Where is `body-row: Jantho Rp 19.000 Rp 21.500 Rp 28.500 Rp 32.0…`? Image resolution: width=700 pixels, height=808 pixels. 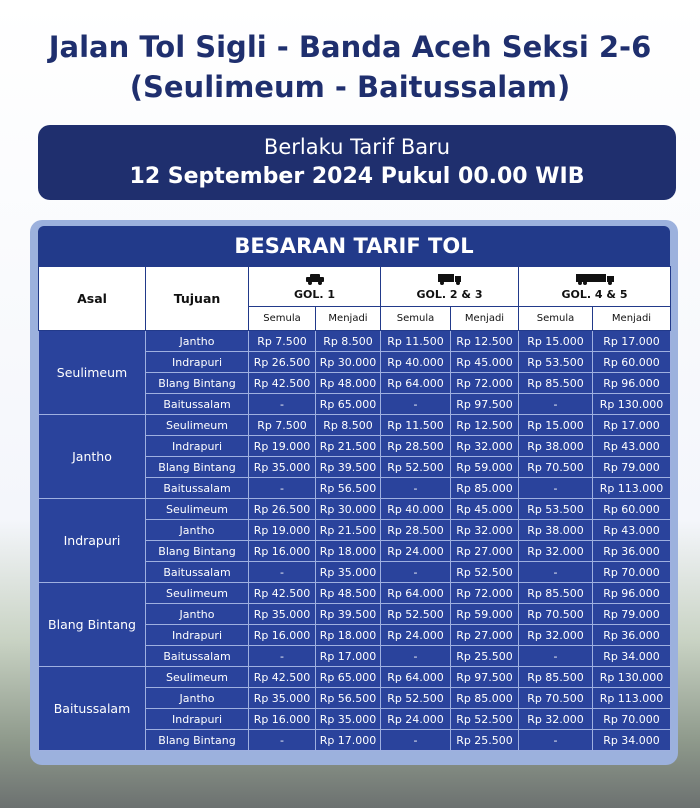 body-row: Jantho Rp 19.000 Rp 21.500 Rp 28.500 Rp 32.0… is located at coordinates (355, 530).